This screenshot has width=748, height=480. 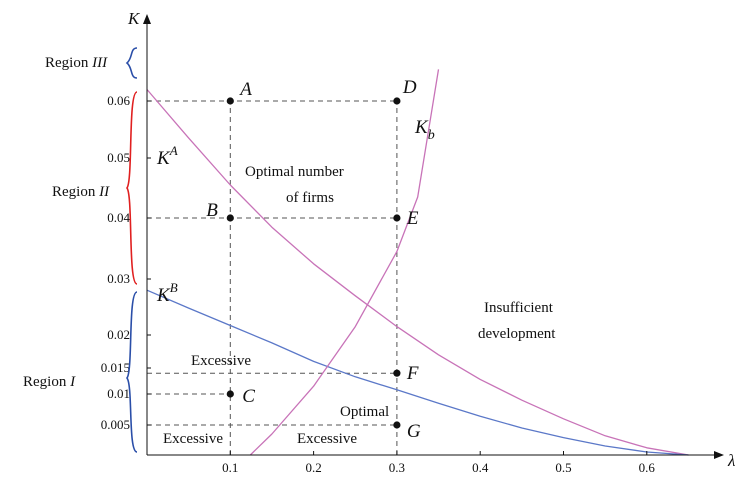 I want to click on region-label-ii: Region II, so click(x=81, y=192).